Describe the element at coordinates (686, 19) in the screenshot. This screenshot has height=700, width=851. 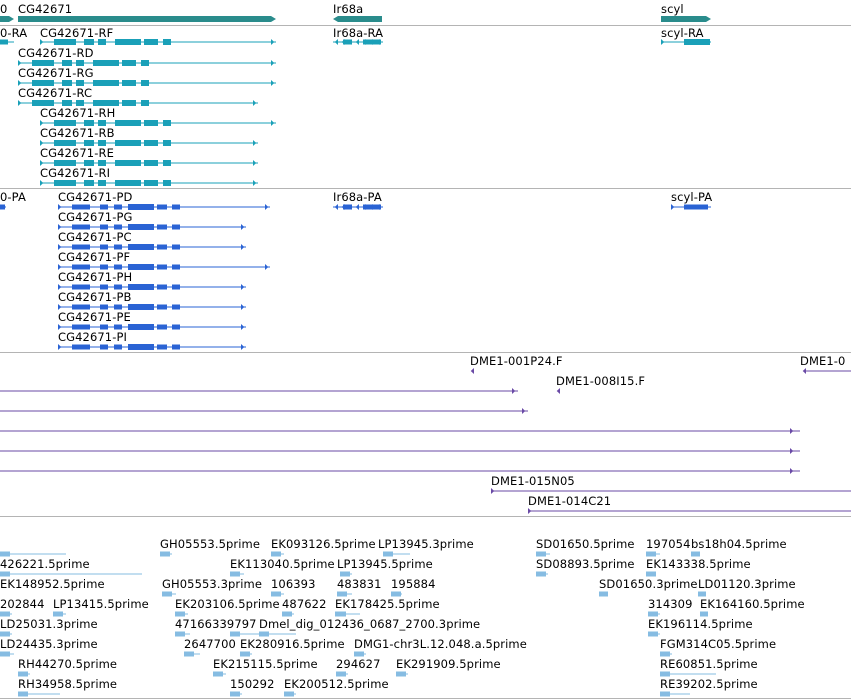
I see `gene-bar` at that location.